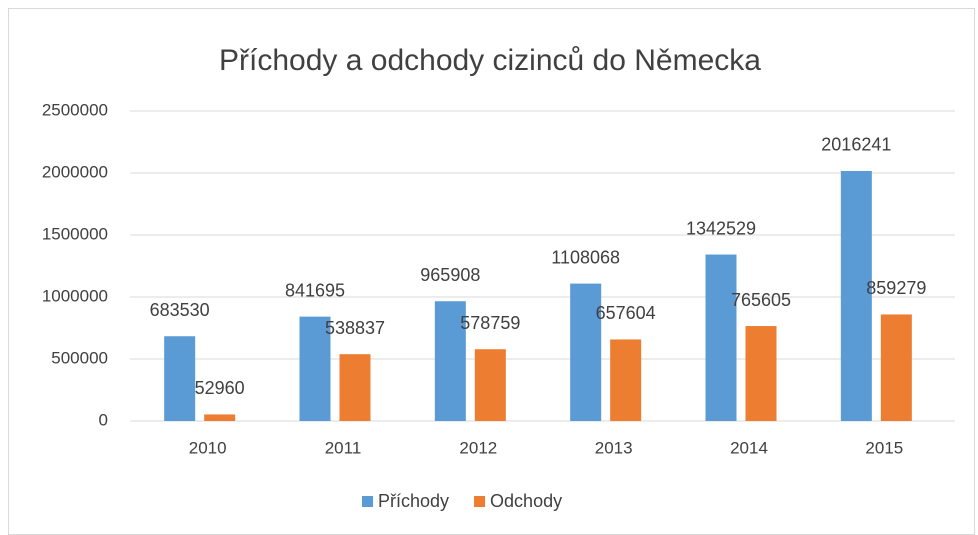 The image size is (978, 535). What do you see at coordinates (856, 145) in the screenshot?
I see `value-label: 2016241` at bounding box center [856, 145].